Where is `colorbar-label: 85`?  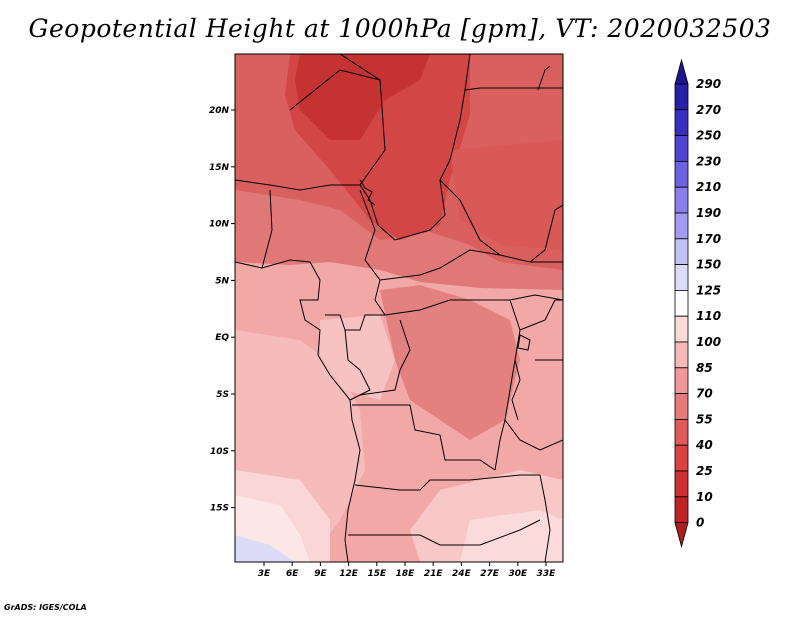
colorbar-label: 85 is located at coordinates (704, 368).